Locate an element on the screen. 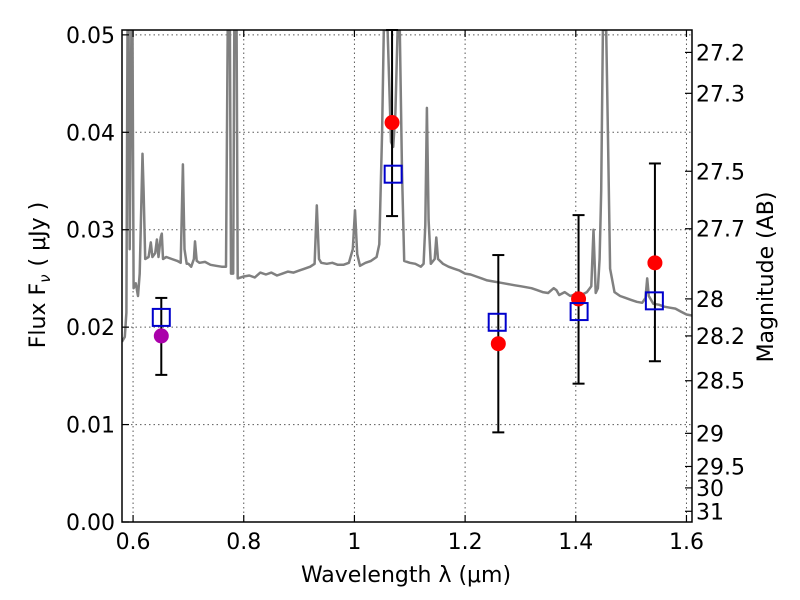 Image resolution: width=800 pixels, height=600 pixels. y2-axis-title-group: Magnitude (AB) is located at coordinates (766, 277).